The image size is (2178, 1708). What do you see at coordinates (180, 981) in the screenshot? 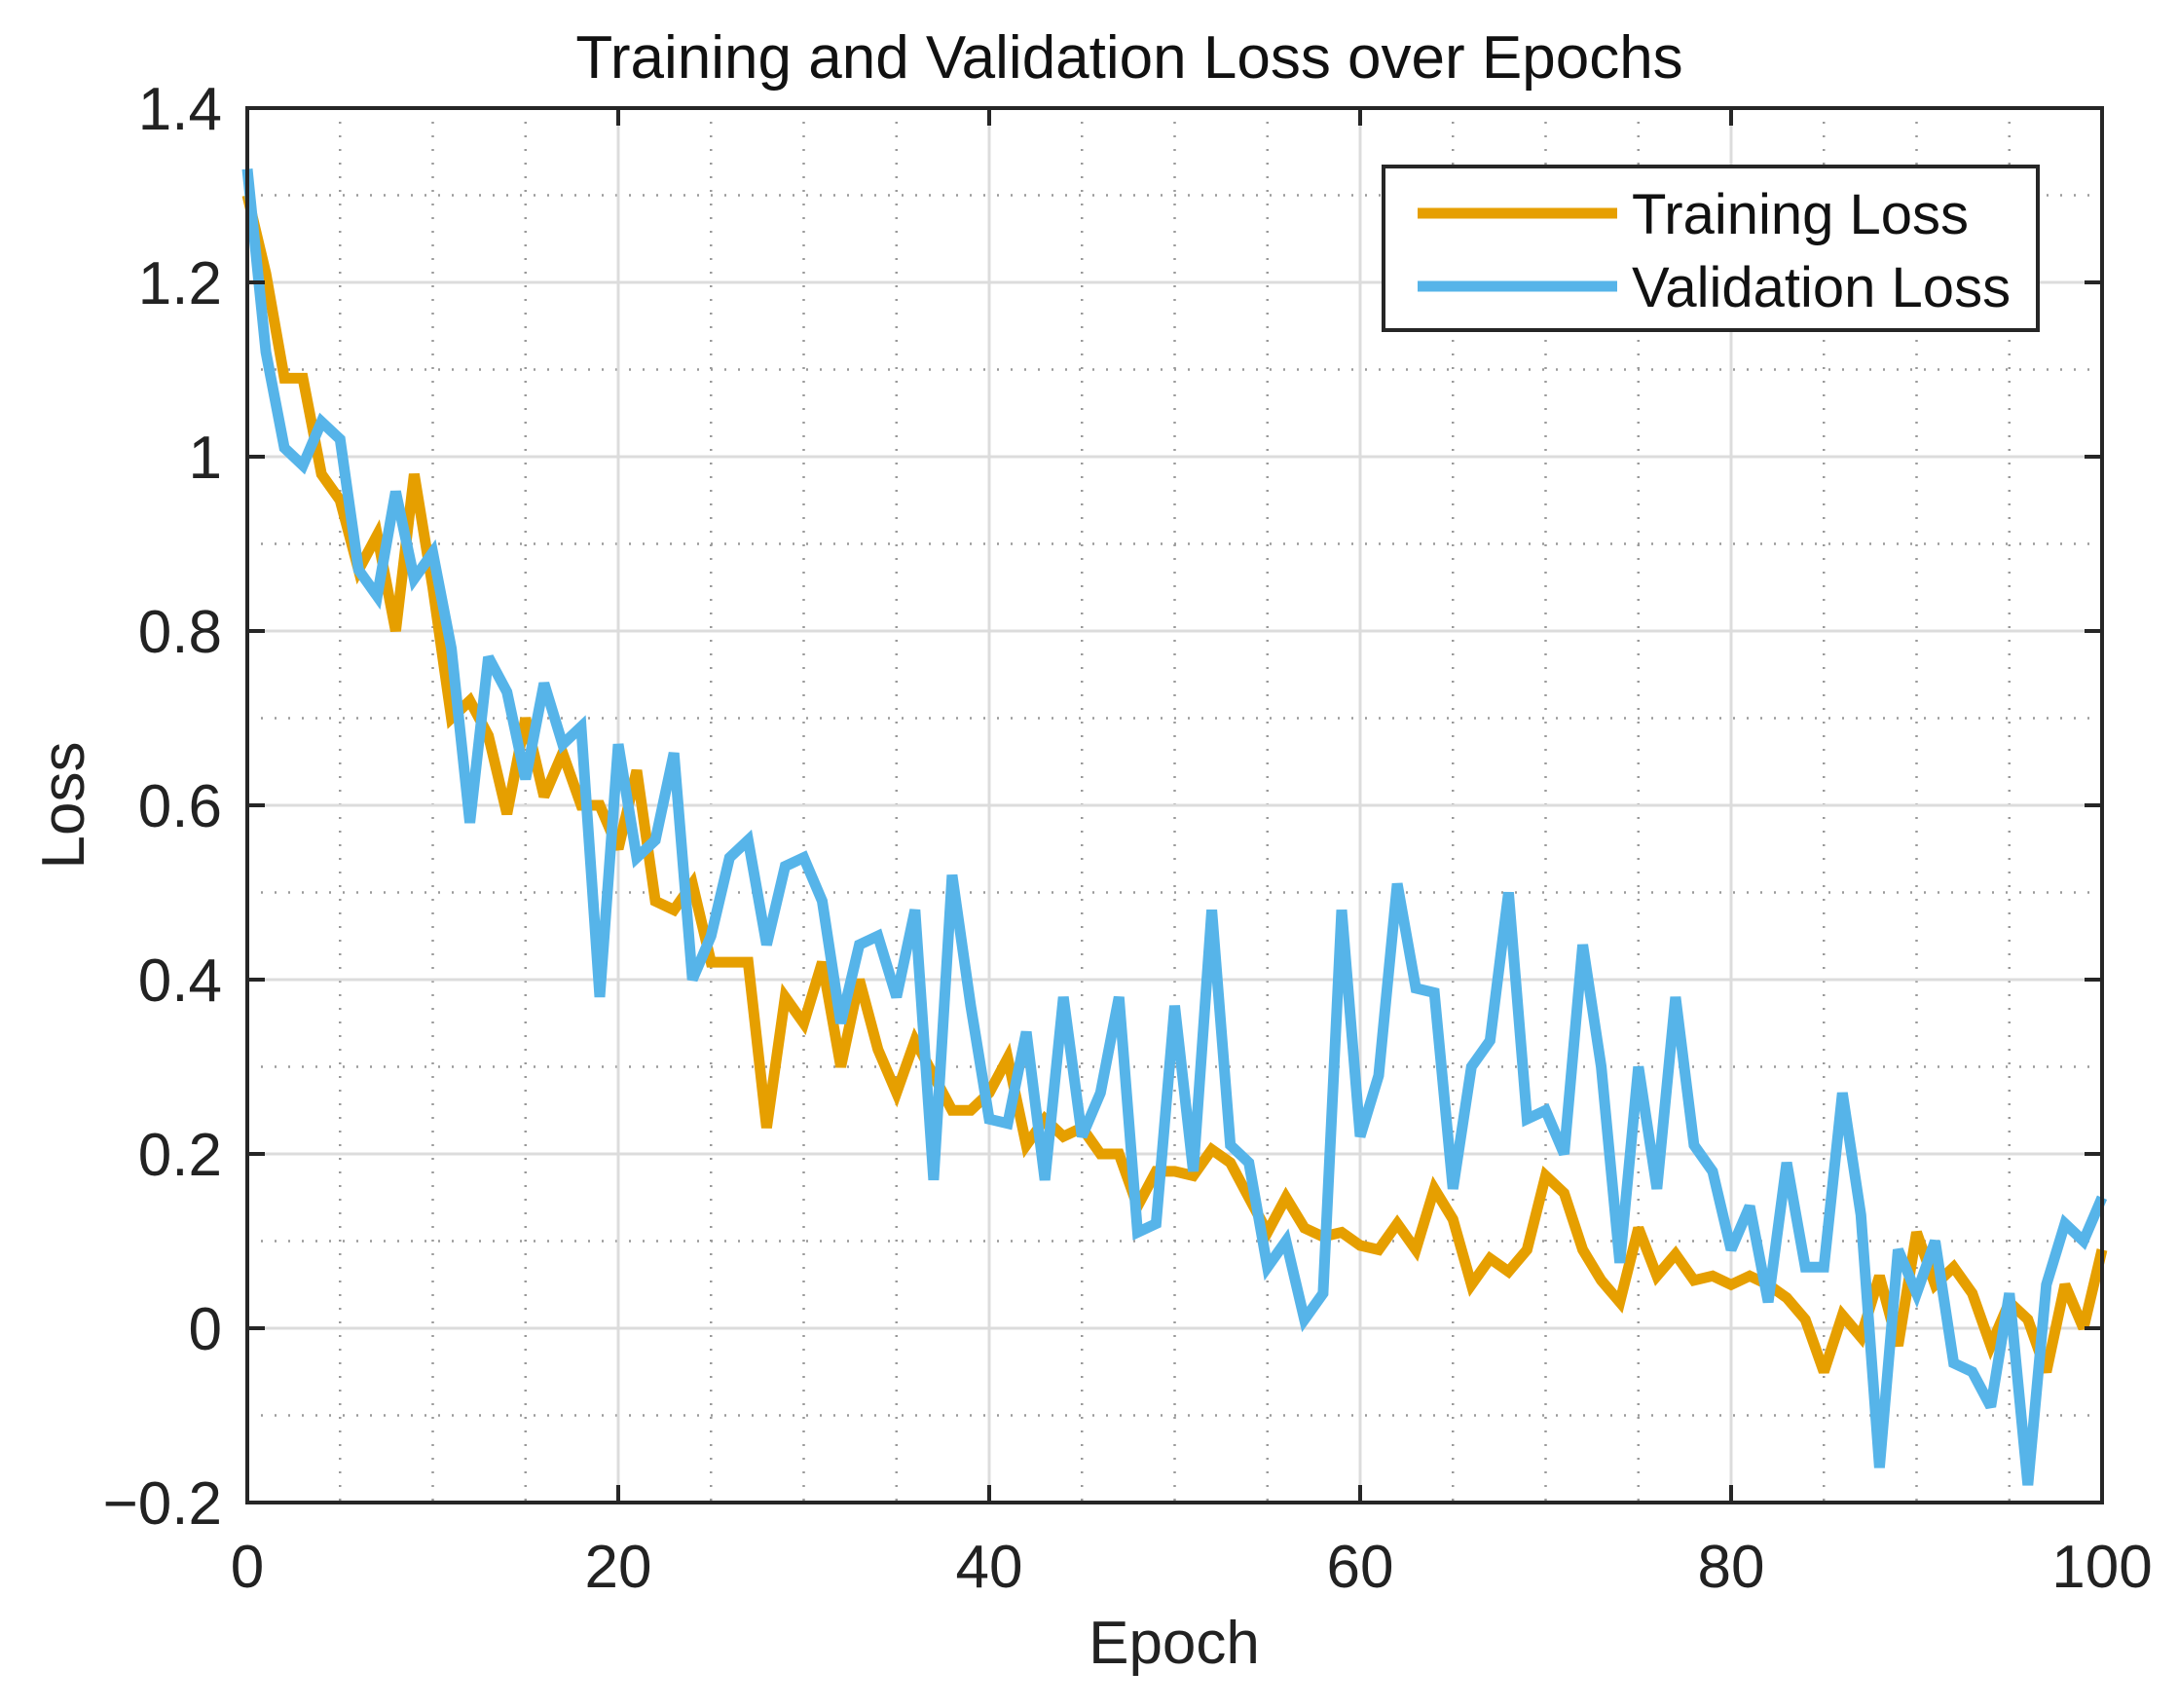
I see `y-tick-label: 0.4` at bounding box center [180, 981].